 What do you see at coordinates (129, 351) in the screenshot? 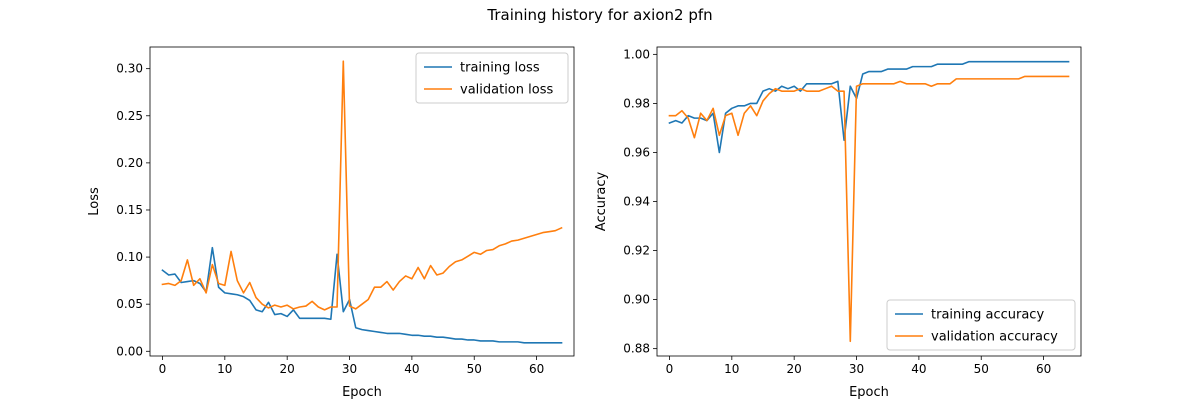
I see `loss-y-tick-label: 0.00` at bounding box center [129, 351].